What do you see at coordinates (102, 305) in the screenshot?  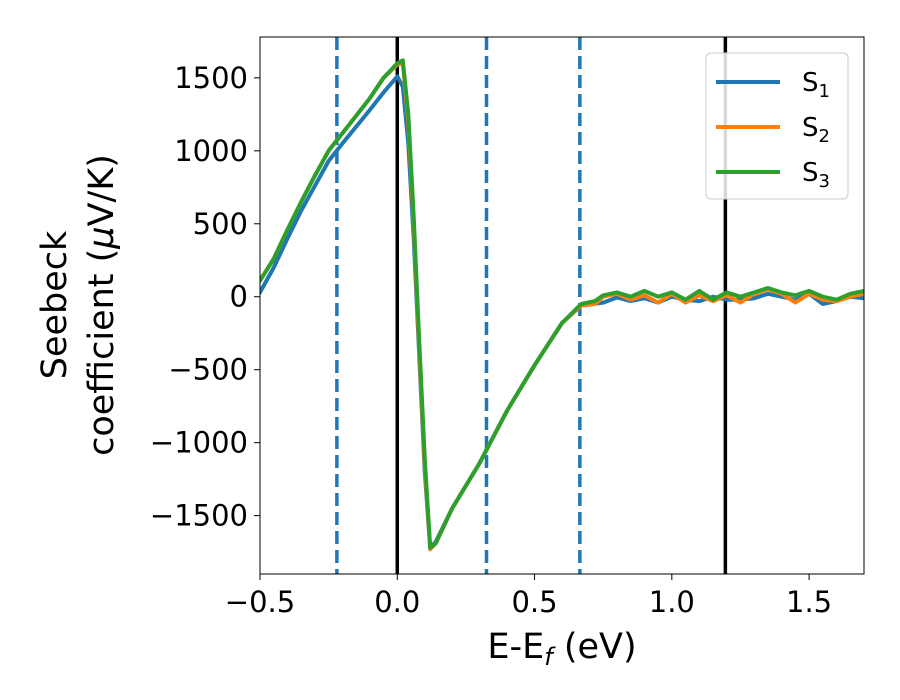 I see `y-axis-title-line2: coefficient (μV/K)` at bounding box center [102, 305].